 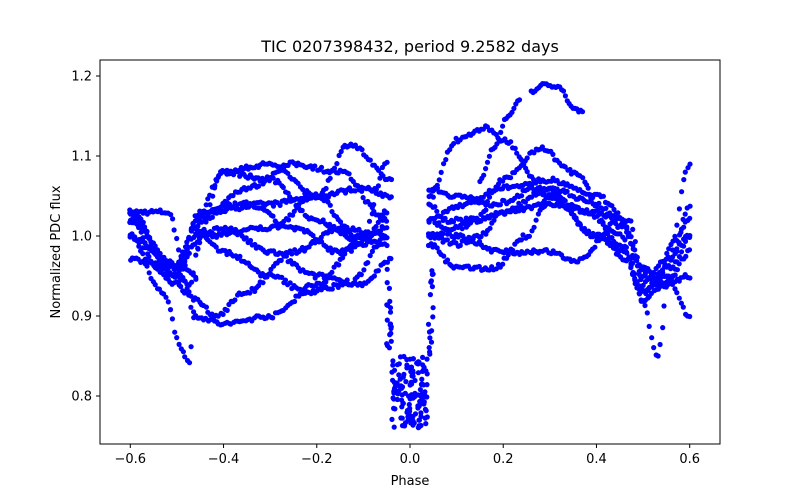 What do you see at coordinates (596, 459) in the screenshot?
I see `x-tick-label: 0.4` at bounding box center [596, 459].